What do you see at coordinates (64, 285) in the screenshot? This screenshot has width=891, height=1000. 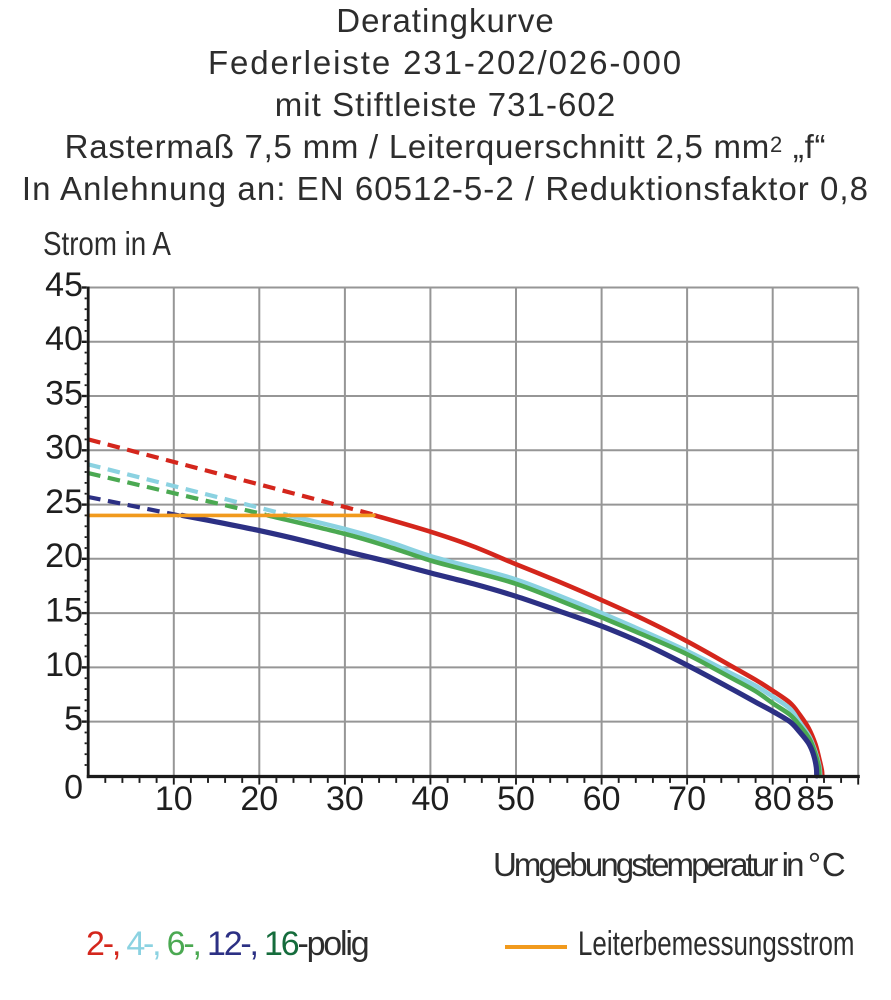 I see `svg-text: 45` at bounding box center [64, 285].